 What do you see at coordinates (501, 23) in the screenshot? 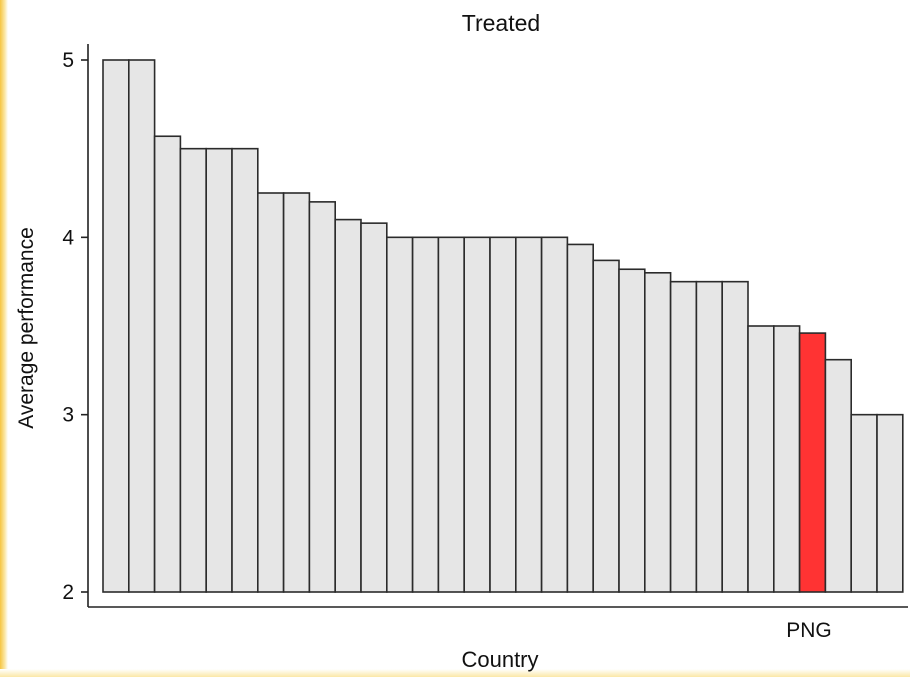
I see `chart-title: Treated` at bounding box center [501, 23].